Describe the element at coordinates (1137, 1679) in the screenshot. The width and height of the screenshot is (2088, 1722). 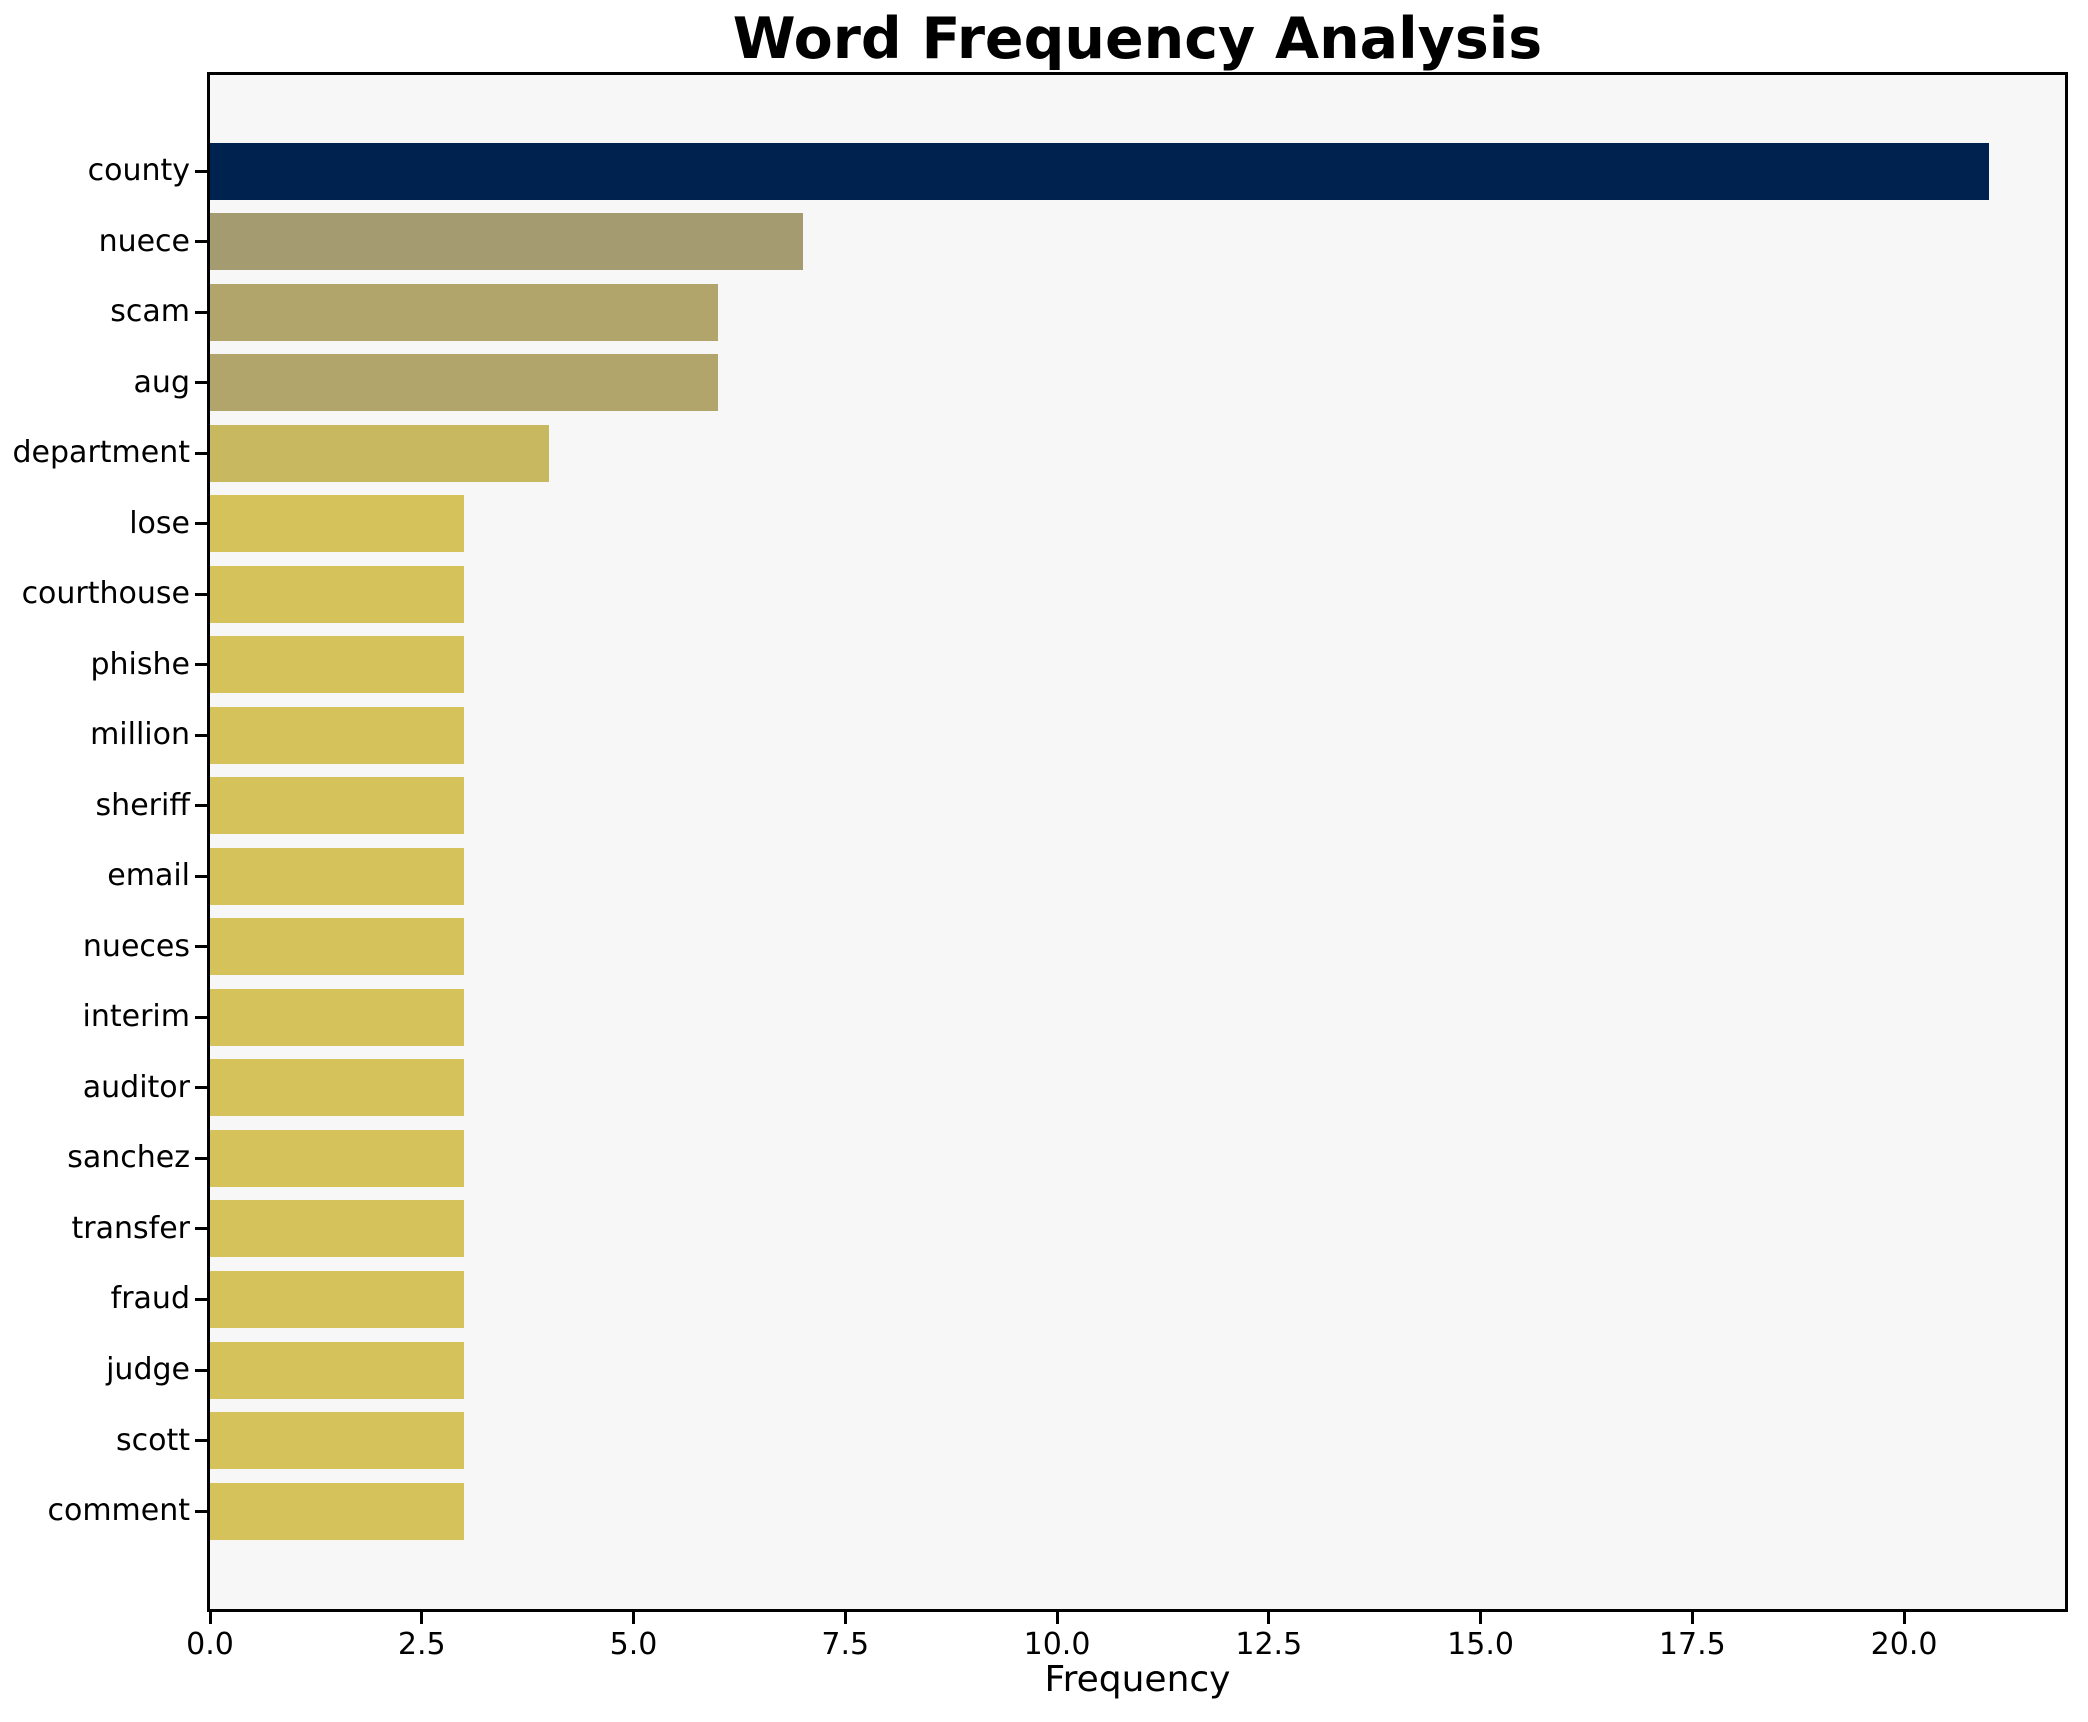
I see `x-axis-label: Frequency` at that location.